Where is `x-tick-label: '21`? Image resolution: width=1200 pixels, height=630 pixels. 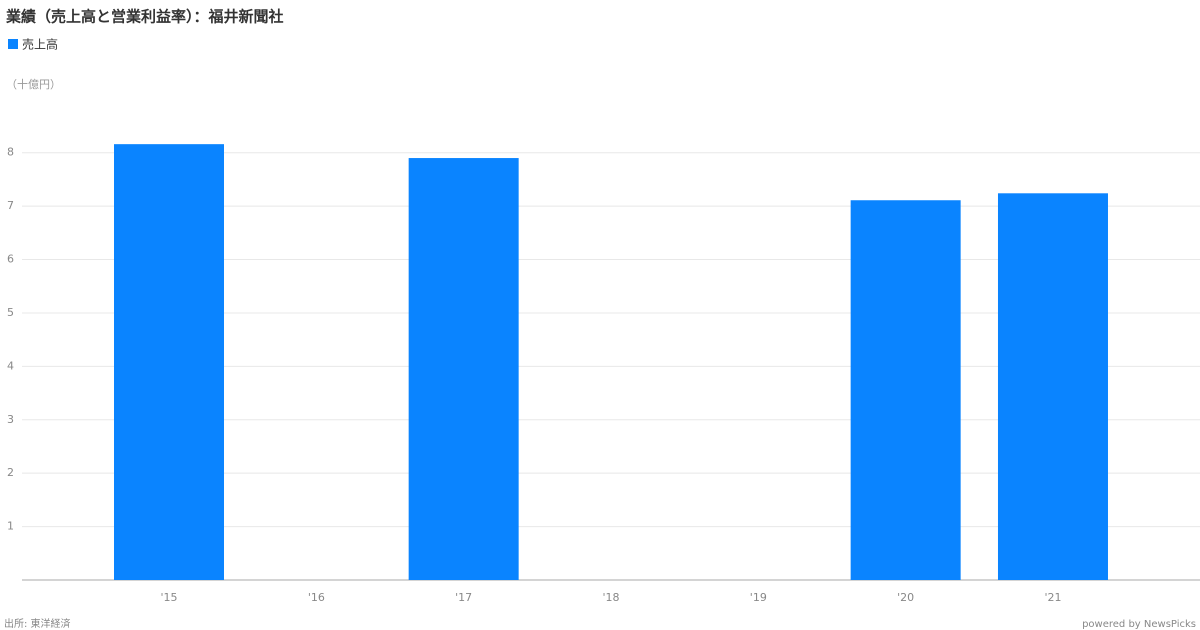 x-tick-label: '21 is located at coordinates (1052, 597).